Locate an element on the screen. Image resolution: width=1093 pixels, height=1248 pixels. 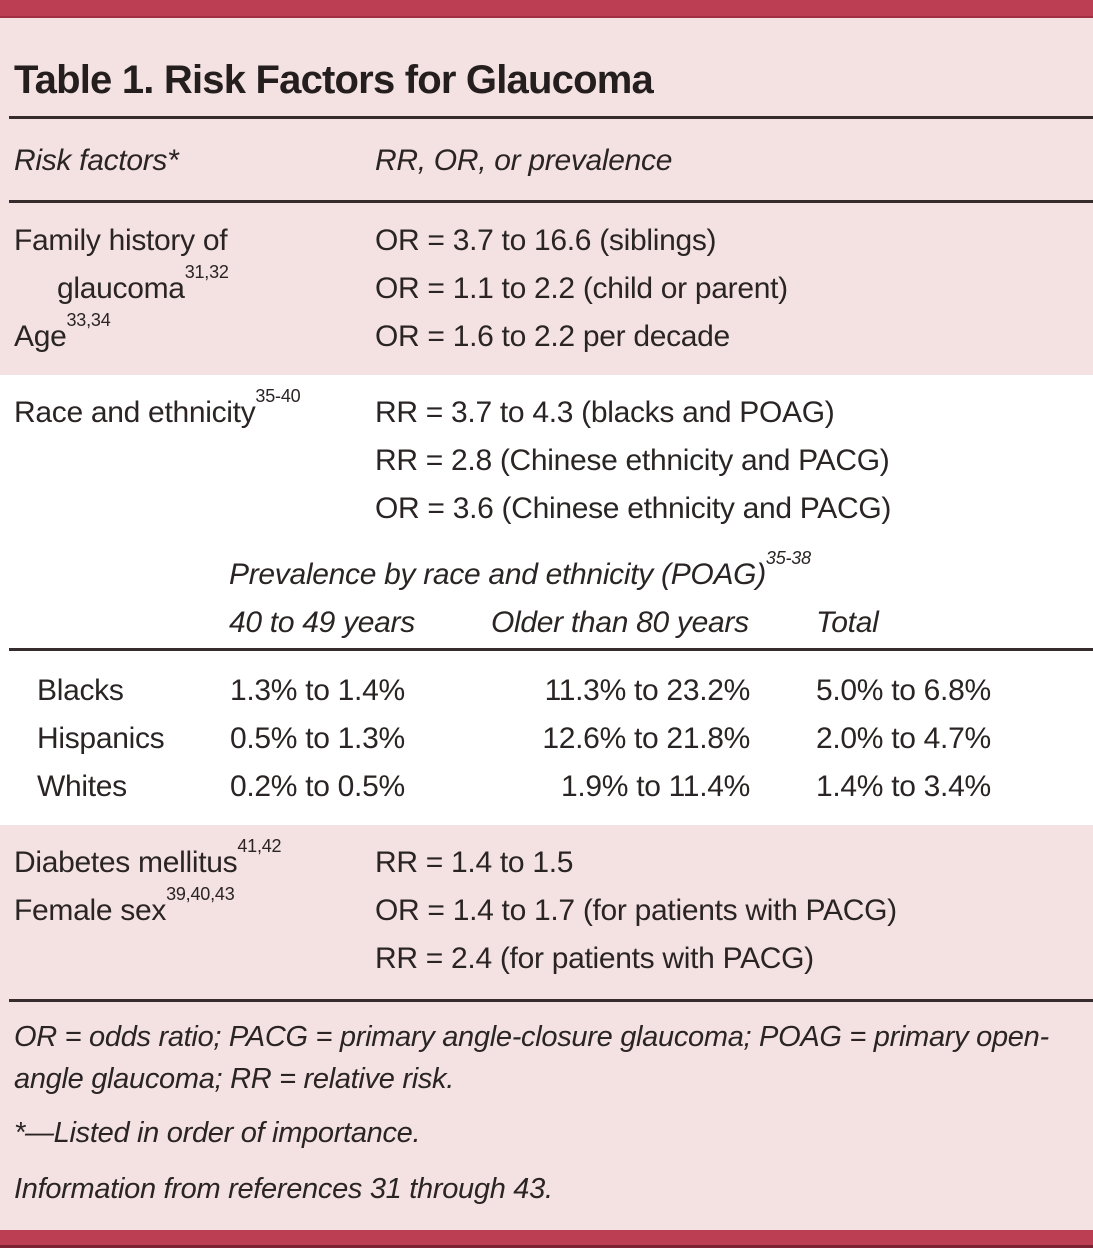
reference-superscript: 33,34 is located at coordinates (88, 320).